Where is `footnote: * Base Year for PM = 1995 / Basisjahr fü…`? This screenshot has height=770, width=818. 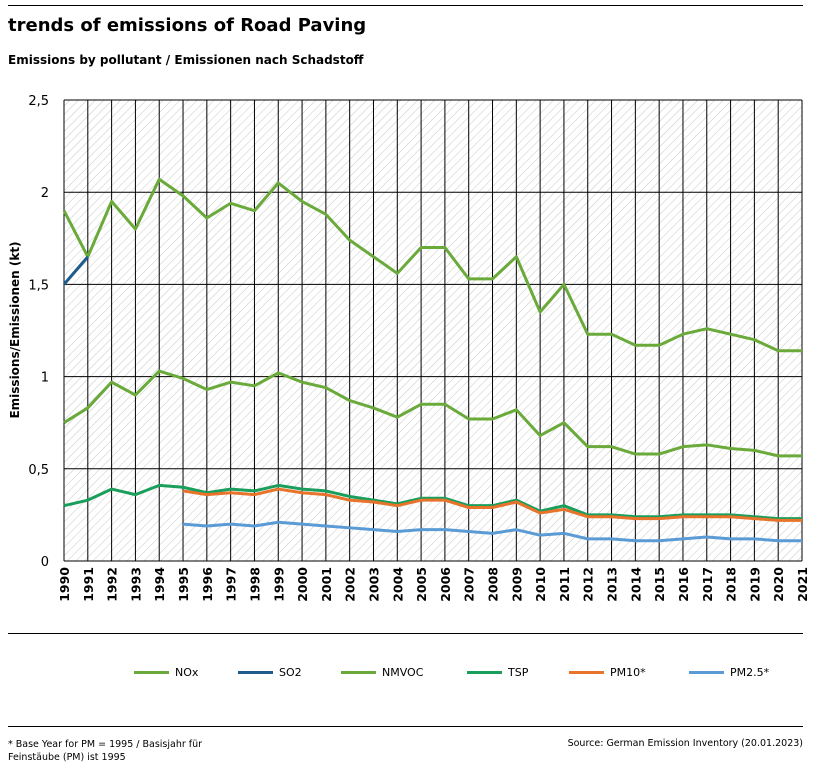 footnote: * Base Year for PM = 1995 / Basisjahr fü… is located at coordinates (105, 751).